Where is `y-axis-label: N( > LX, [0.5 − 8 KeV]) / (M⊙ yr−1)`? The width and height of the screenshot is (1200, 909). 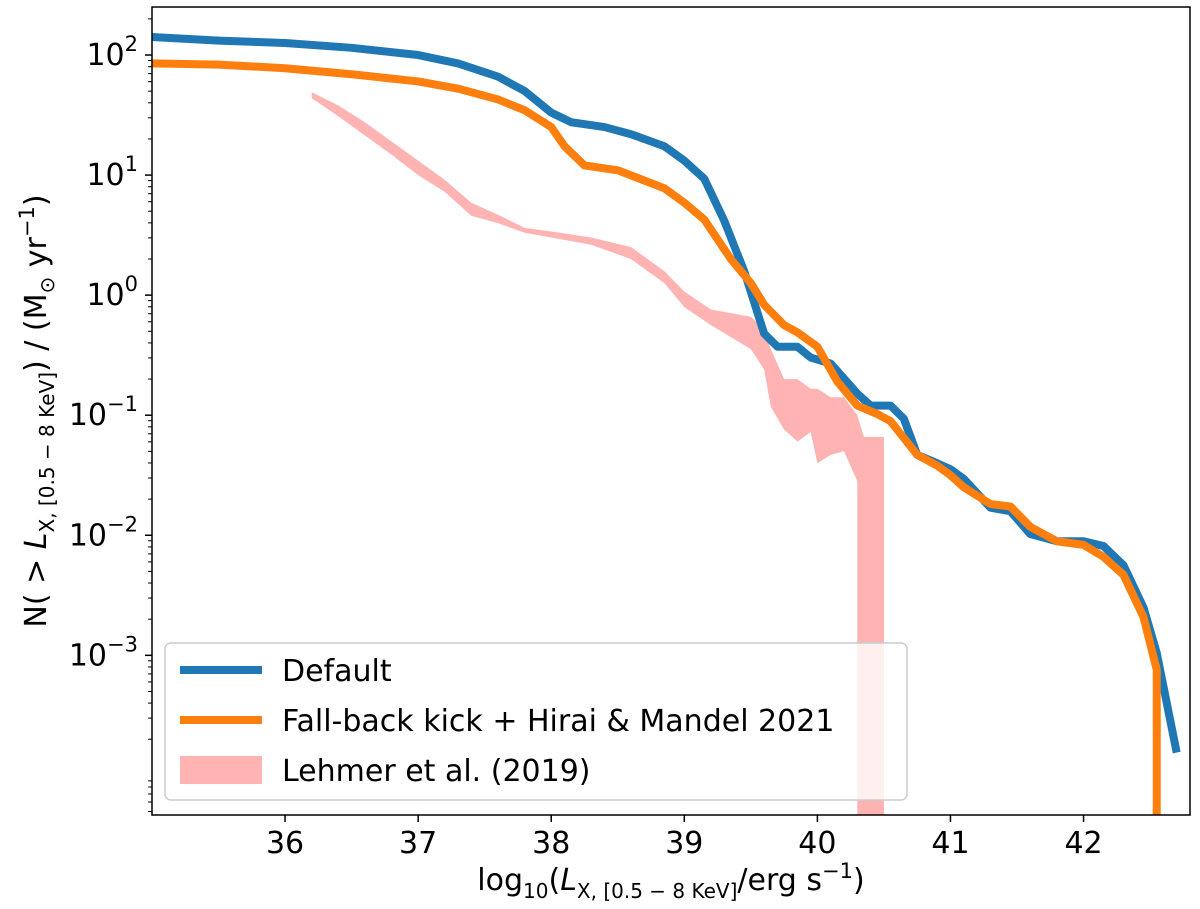
y-axis-label: N( > LX, [0.5 − 8 KeV]) / (M⊙ yr−1) is located at coordinates (37, 410).